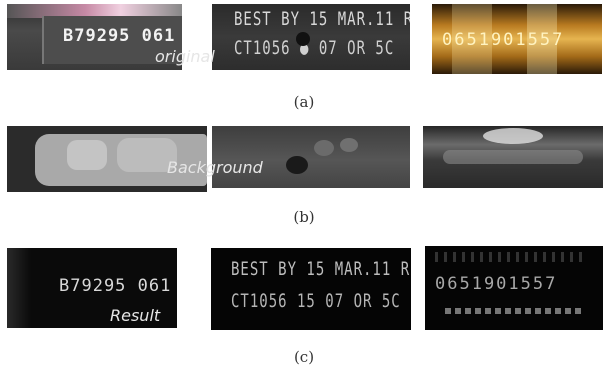 The image size is (608, 370). Describe the element at coordinates (215, 167) in the screenshot. I see `background-label: Background` at that location.